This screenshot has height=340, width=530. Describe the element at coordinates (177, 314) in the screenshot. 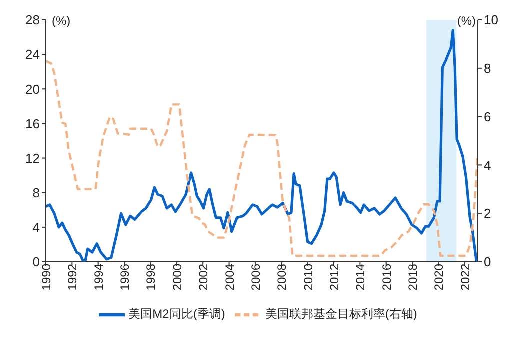

I see `legend-label: 美国M2同比(季调)` at that location.